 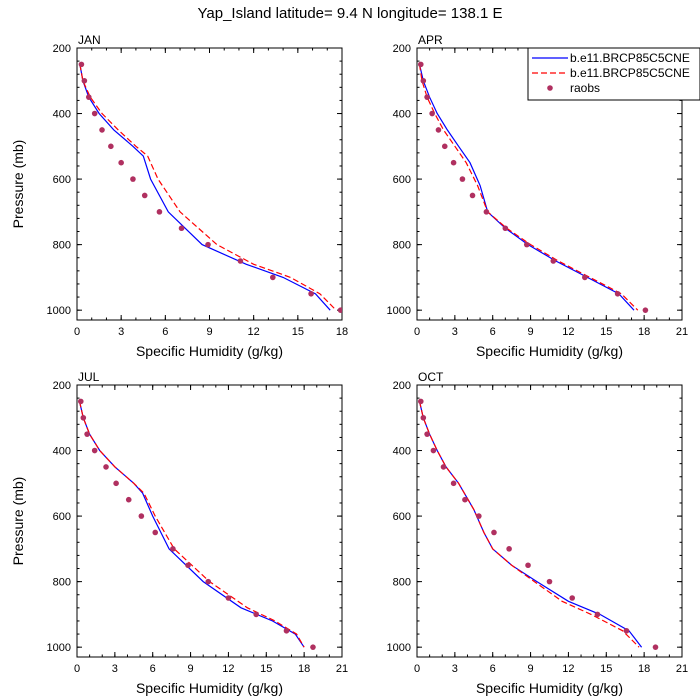 What do you see at coordinates (89, 40) in the screenshot?
I see `panel-label: JAN` at bounding box center [89, 40].